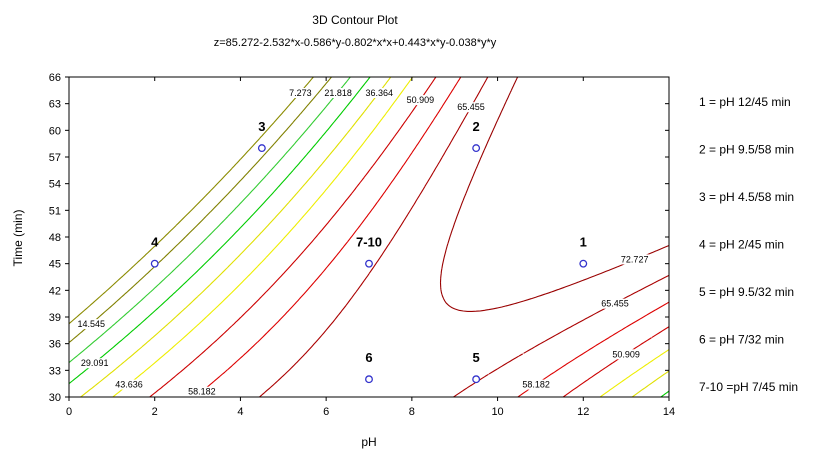  What do you see at coordinates (476, 126) in the screenshot?
I see `point-label: 2` at bounding box center [476, 126].